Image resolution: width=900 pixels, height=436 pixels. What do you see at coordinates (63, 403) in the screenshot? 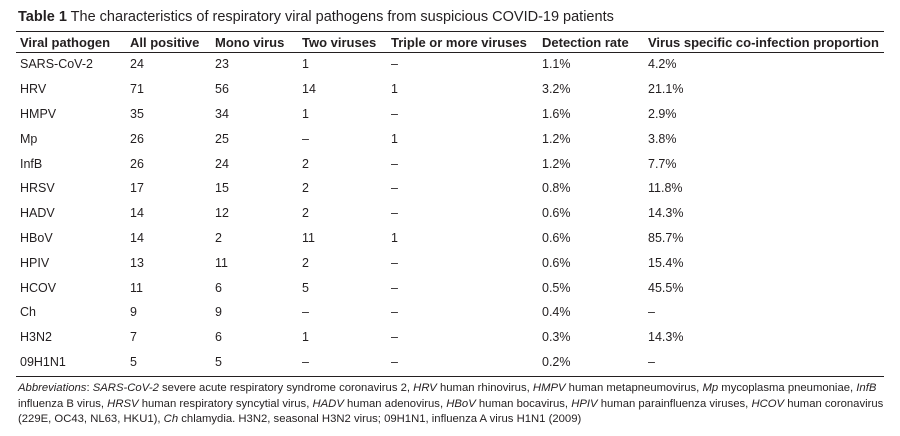
I see `footnote-definition: influenza B virus,` at bounding box center [63, 403].